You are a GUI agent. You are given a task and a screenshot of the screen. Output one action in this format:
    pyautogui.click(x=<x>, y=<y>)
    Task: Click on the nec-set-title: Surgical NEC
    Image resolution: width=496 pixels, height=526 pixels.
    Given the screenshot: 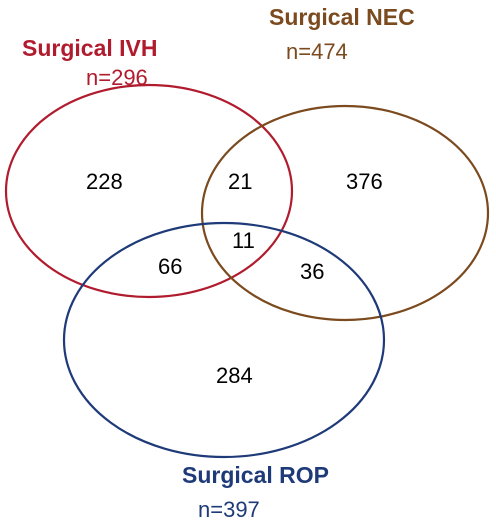 What is the action you would take?
    pyautogui.click(x=342, y=17)
    